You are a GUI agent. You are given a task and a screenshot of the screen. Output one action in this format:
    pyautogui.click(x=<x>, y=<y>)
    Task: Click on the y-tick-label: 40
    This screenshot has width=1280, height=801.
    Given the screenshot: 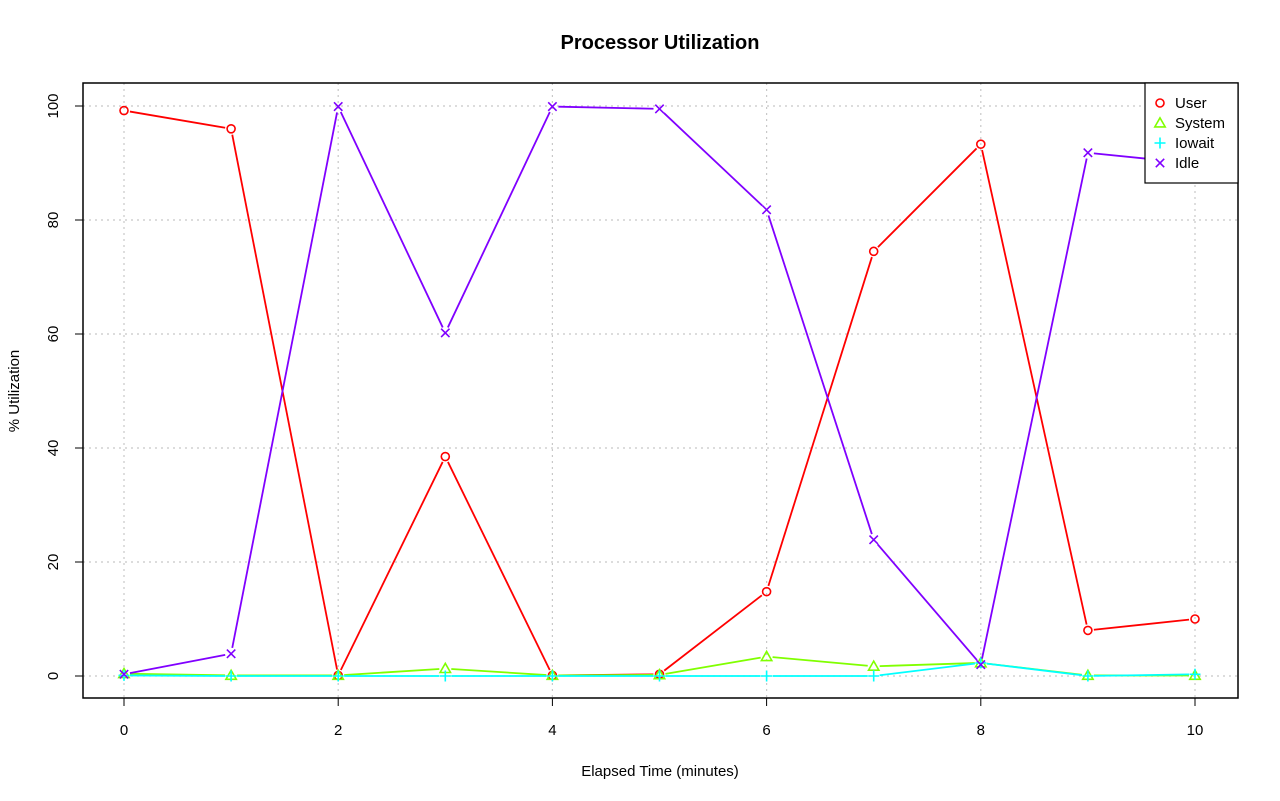 What is the action you would take?
    pyautogui.click(x=53, y=448)
    